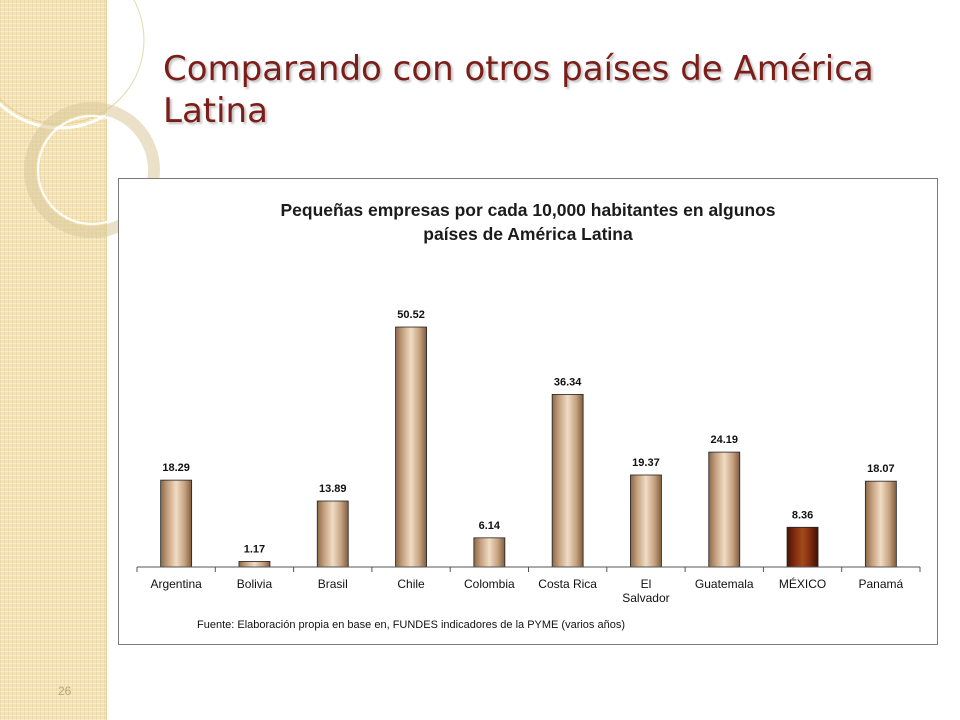  I want to click on bar-panamá, so click(880, 524).